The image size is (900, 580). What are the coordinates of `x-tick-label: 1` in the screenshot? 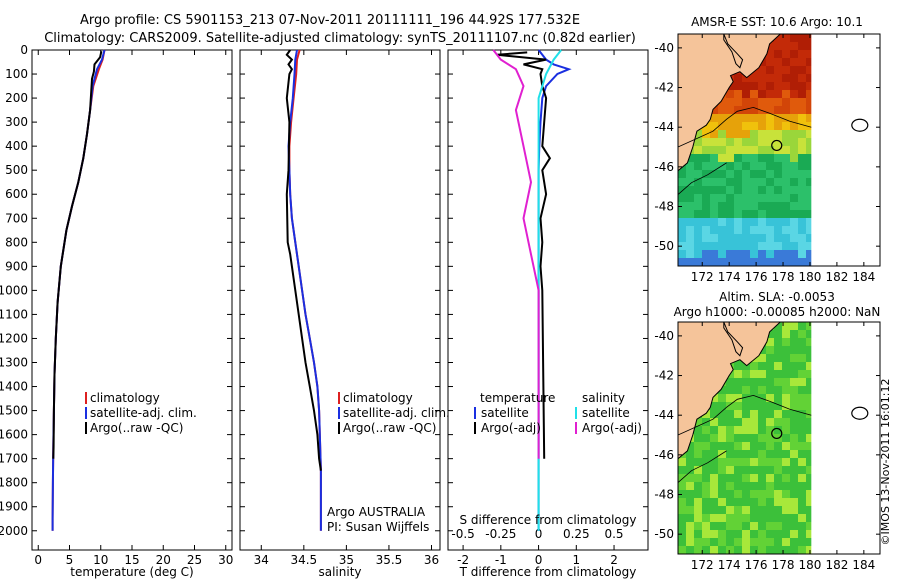 It's located at (576, 560).